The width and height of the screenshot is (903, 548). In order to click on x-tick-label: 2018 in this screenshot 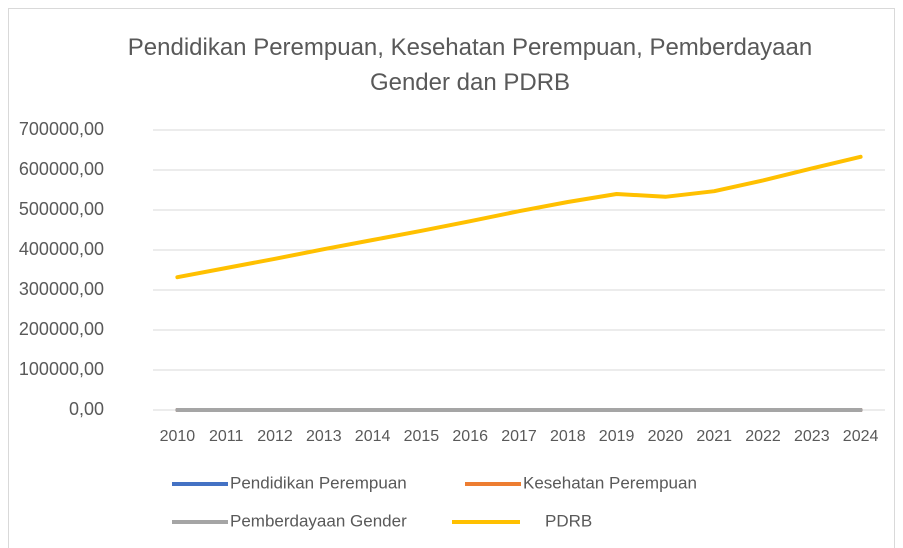, I will do `click(568, 436)`.